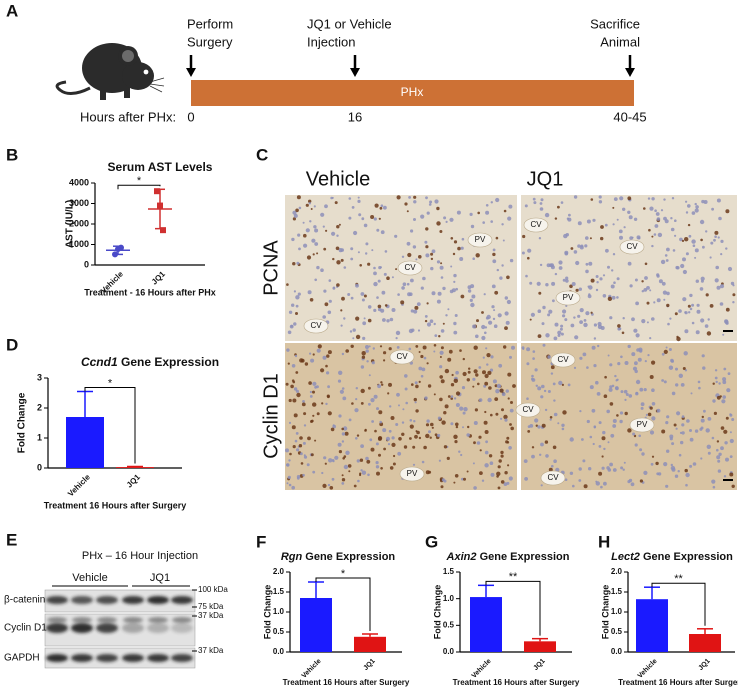 The image size is (738, 688). I want to click on chart-title: Axin2 Gene Expression, so click(508, 557).